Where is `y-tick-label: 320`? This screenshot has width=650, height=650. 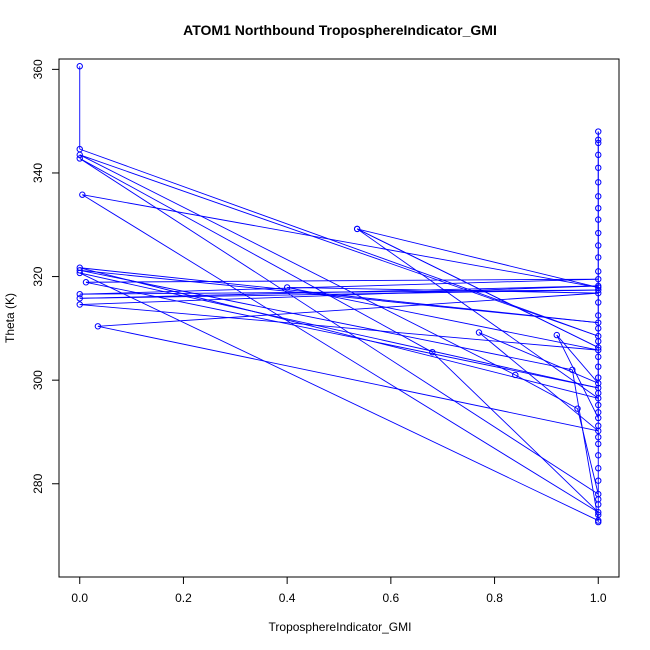 y-tick-label: 320 is located at coordinates (38, 276).